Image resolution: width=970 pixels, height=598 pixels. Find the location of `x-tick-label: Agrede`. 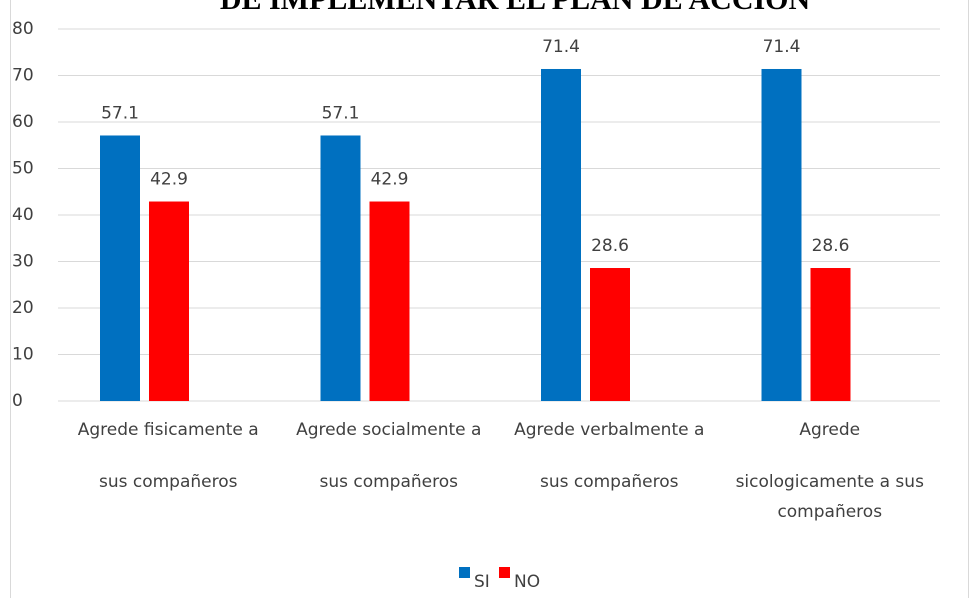

x-tick-label: Agrede is located at coordinates (829, 430).